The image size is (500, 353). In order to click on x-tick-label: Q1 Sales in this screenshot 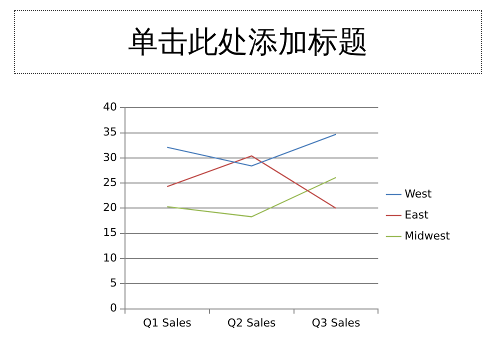, I will do `click(167, 323)`.